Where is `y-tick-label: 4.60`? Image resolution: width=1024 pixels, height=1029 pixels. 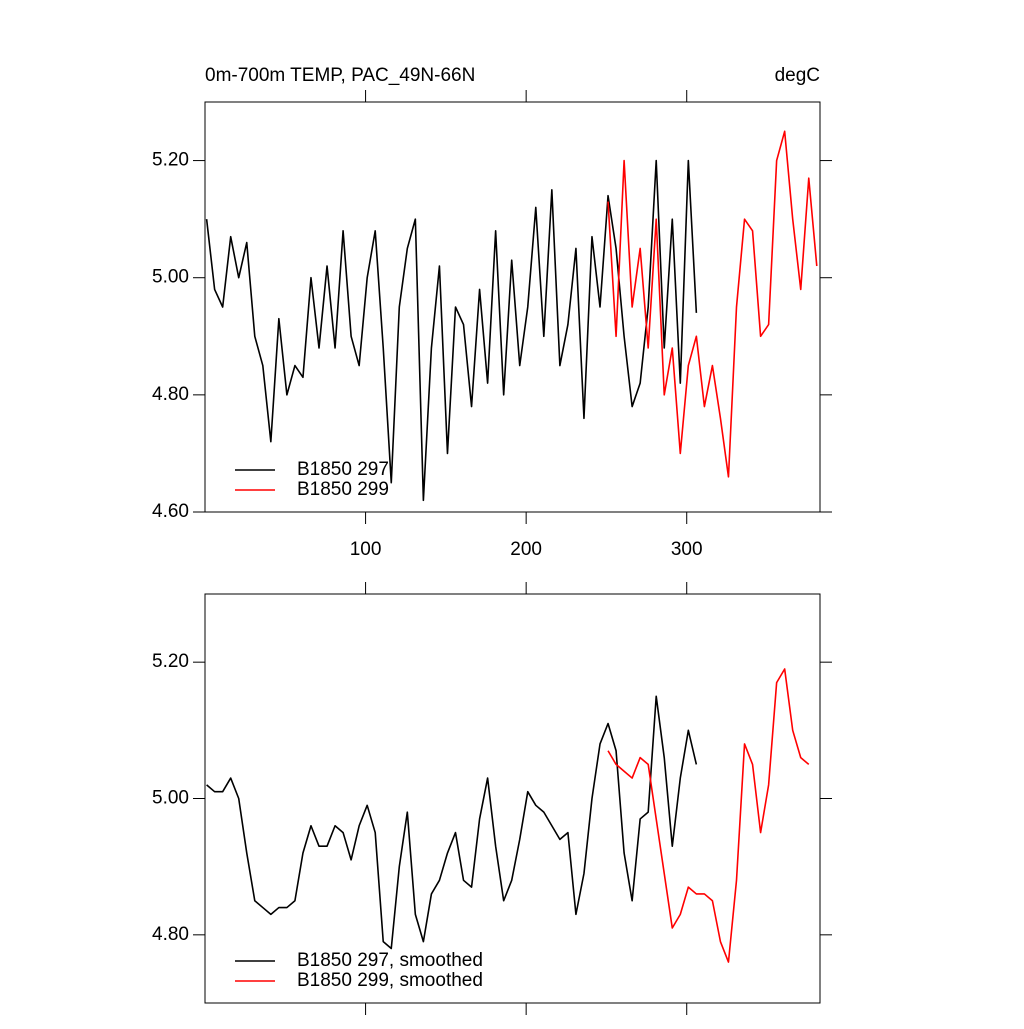
y-tick-label: 4.60 is located at coordinates (170, 511).